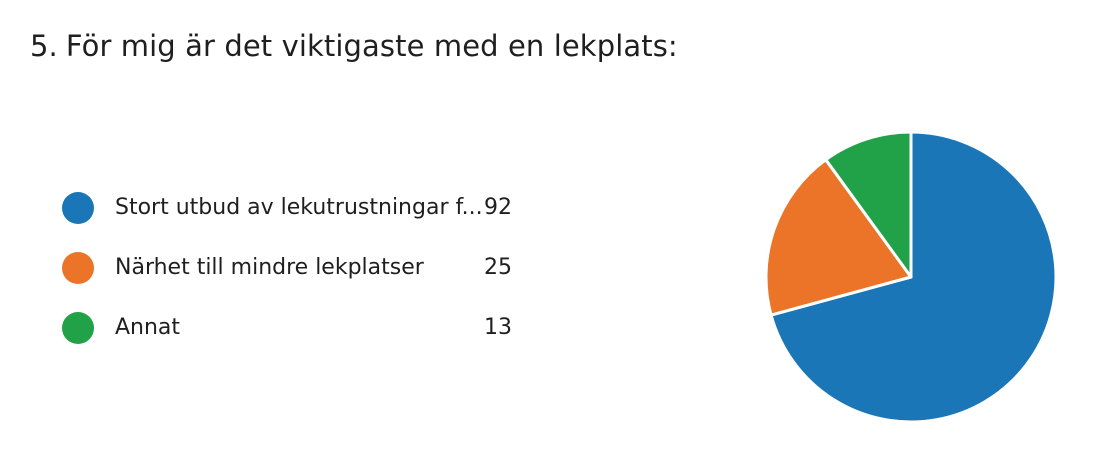 This screenshot has height=455, width=1093. I want to click on legend-item: Närhet till mindre lekplatser 25, so click(292, 276).